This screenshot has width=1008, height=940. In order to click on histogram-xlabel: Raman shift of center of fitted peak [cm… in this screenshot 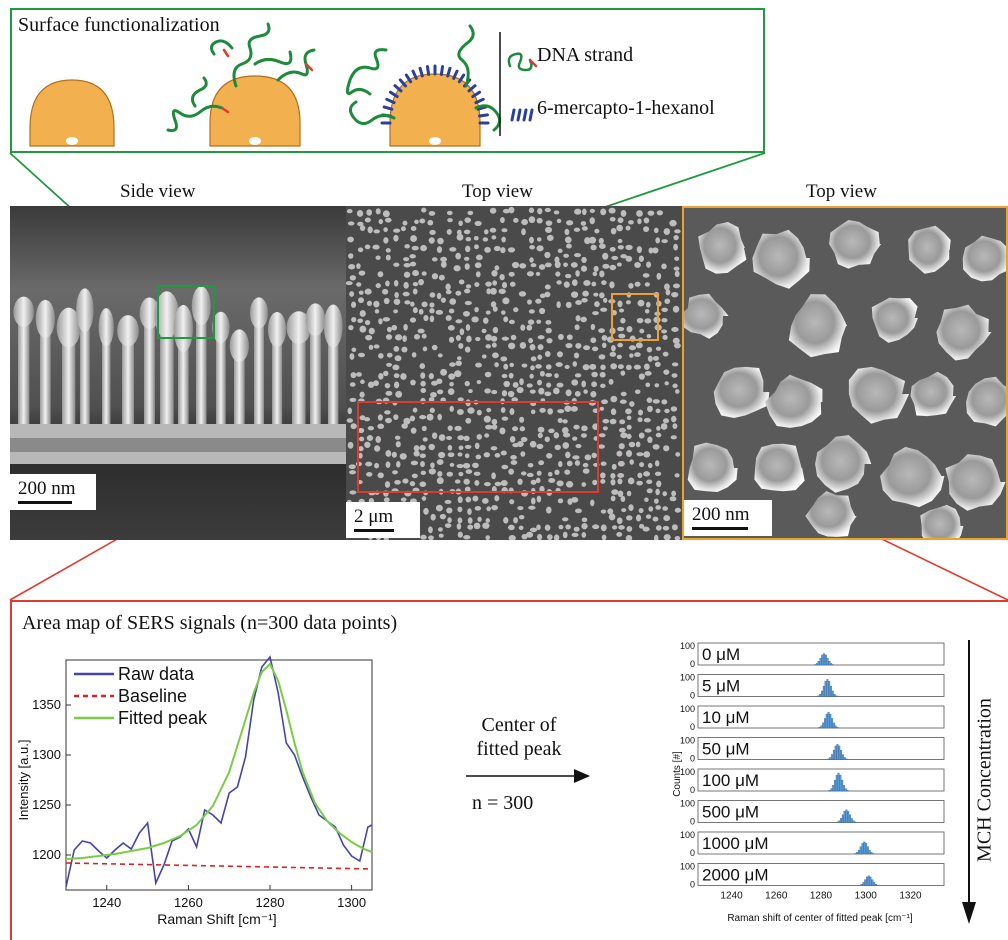, I will do `click(820, 918)`.